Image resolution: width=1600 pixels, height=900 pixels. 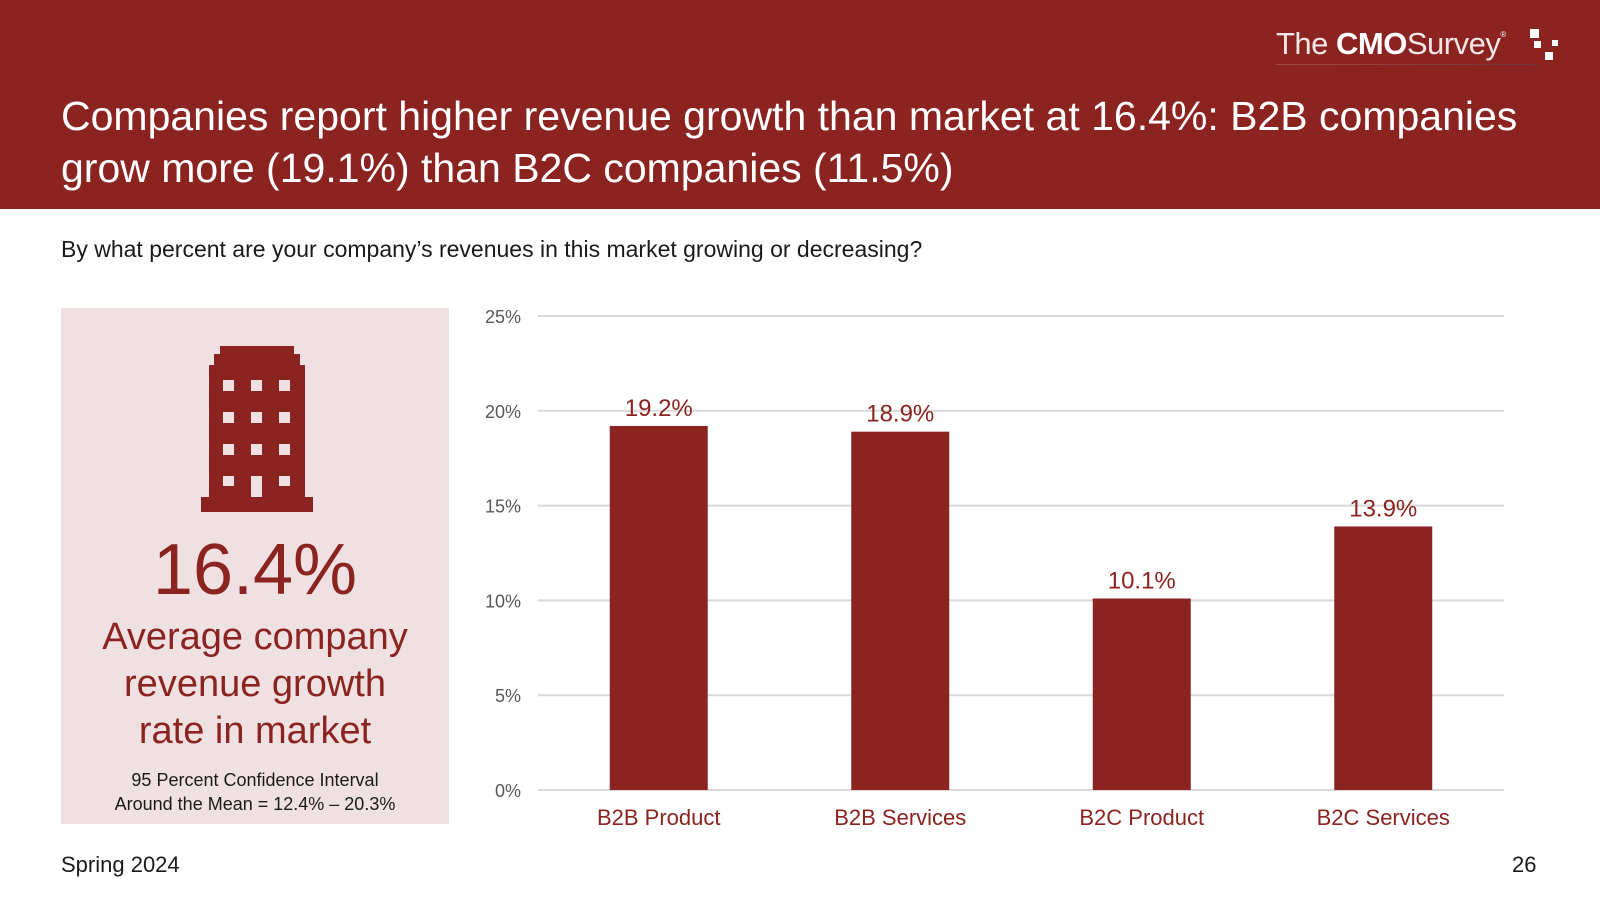 What do you see at coordinates (1407, 64) in the screenshot?
I see `logo-underline` at bounding box center [1407, 64].